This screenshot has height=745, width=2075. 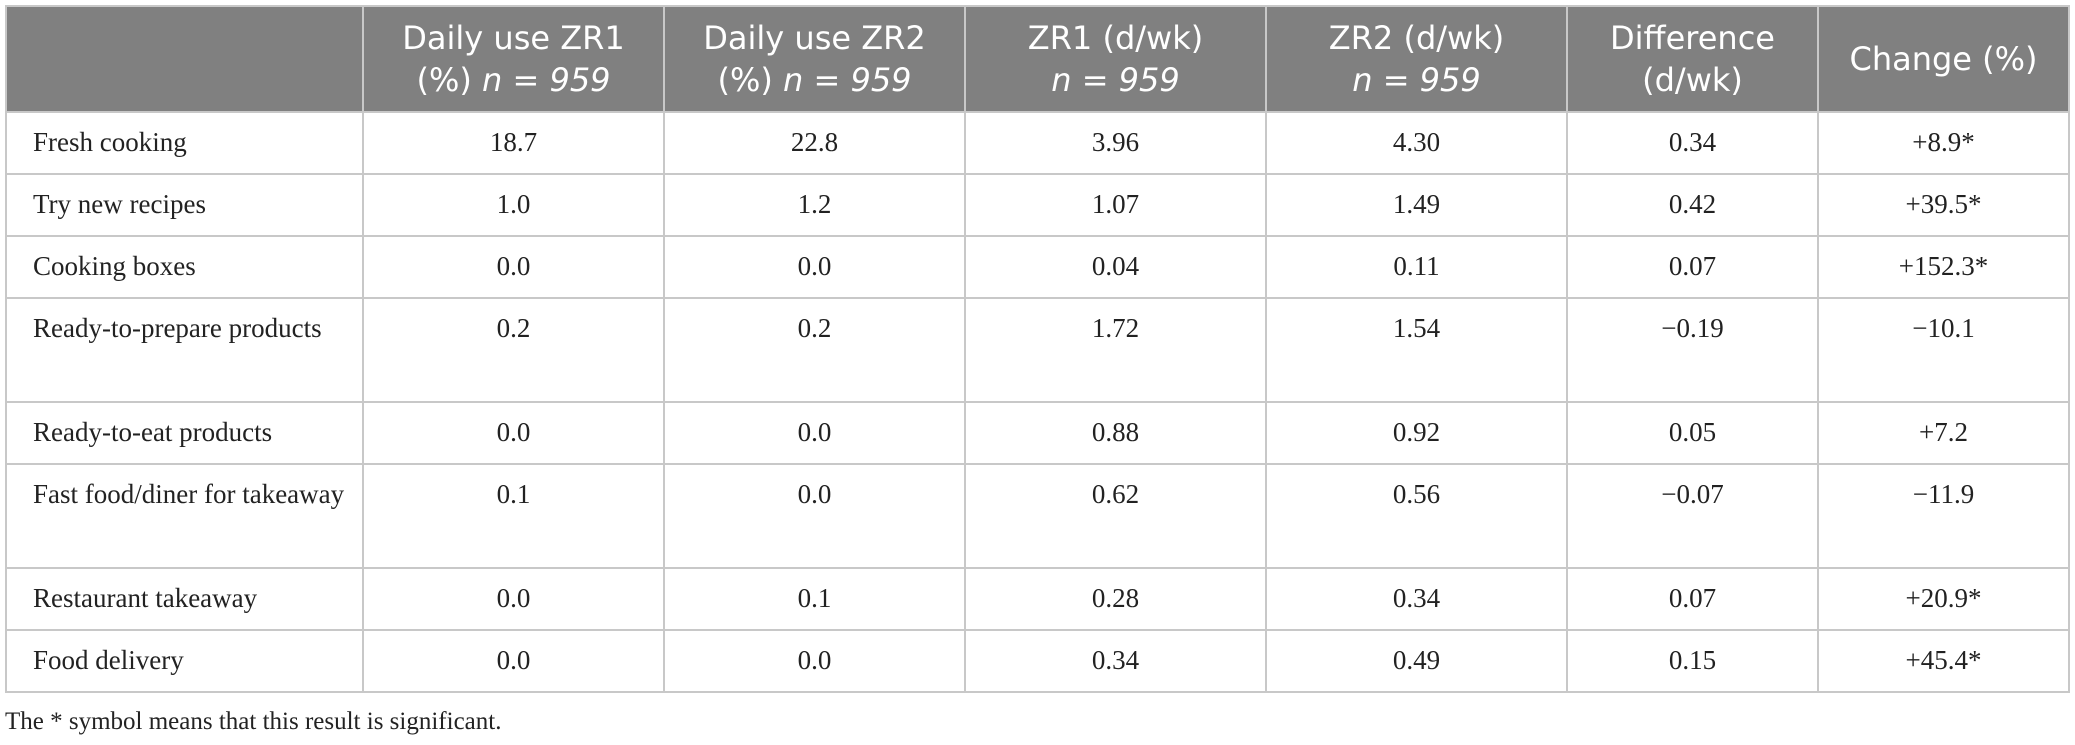 What do you see at coordinates (1416, 516) in the screenshot?
I see `cell-zr2-days: 0.56` at bounding box center [1416, 516].